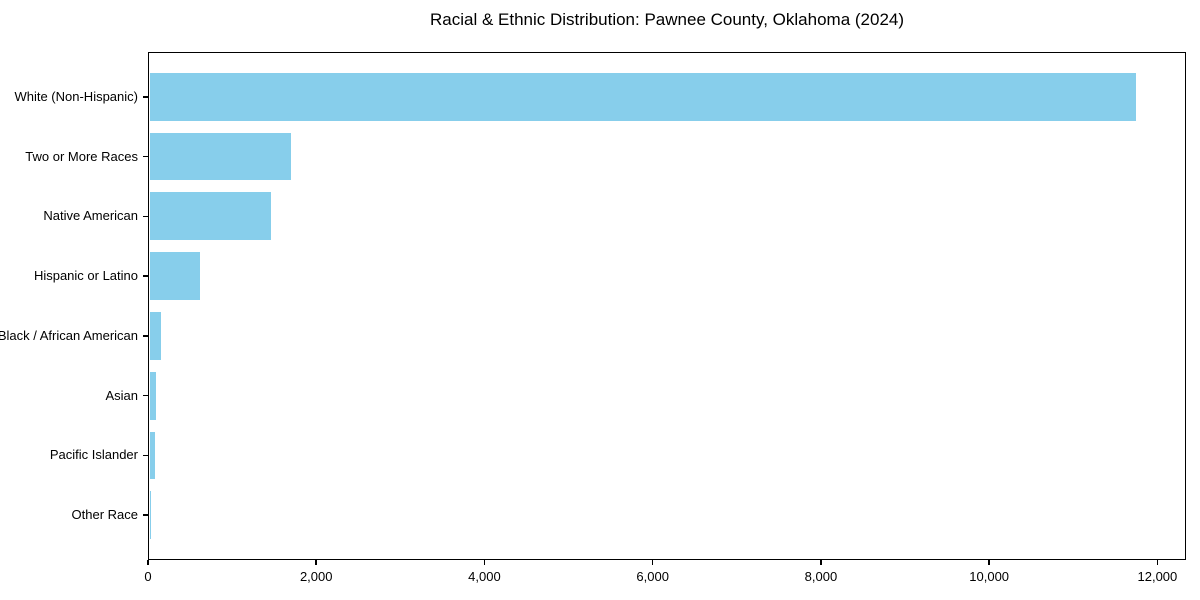 This screenshot has height=600, width=1200. Describe the element at coordinates (1157, 576) in the screenshot. I see `x-tick-label: 12,000` at that location.